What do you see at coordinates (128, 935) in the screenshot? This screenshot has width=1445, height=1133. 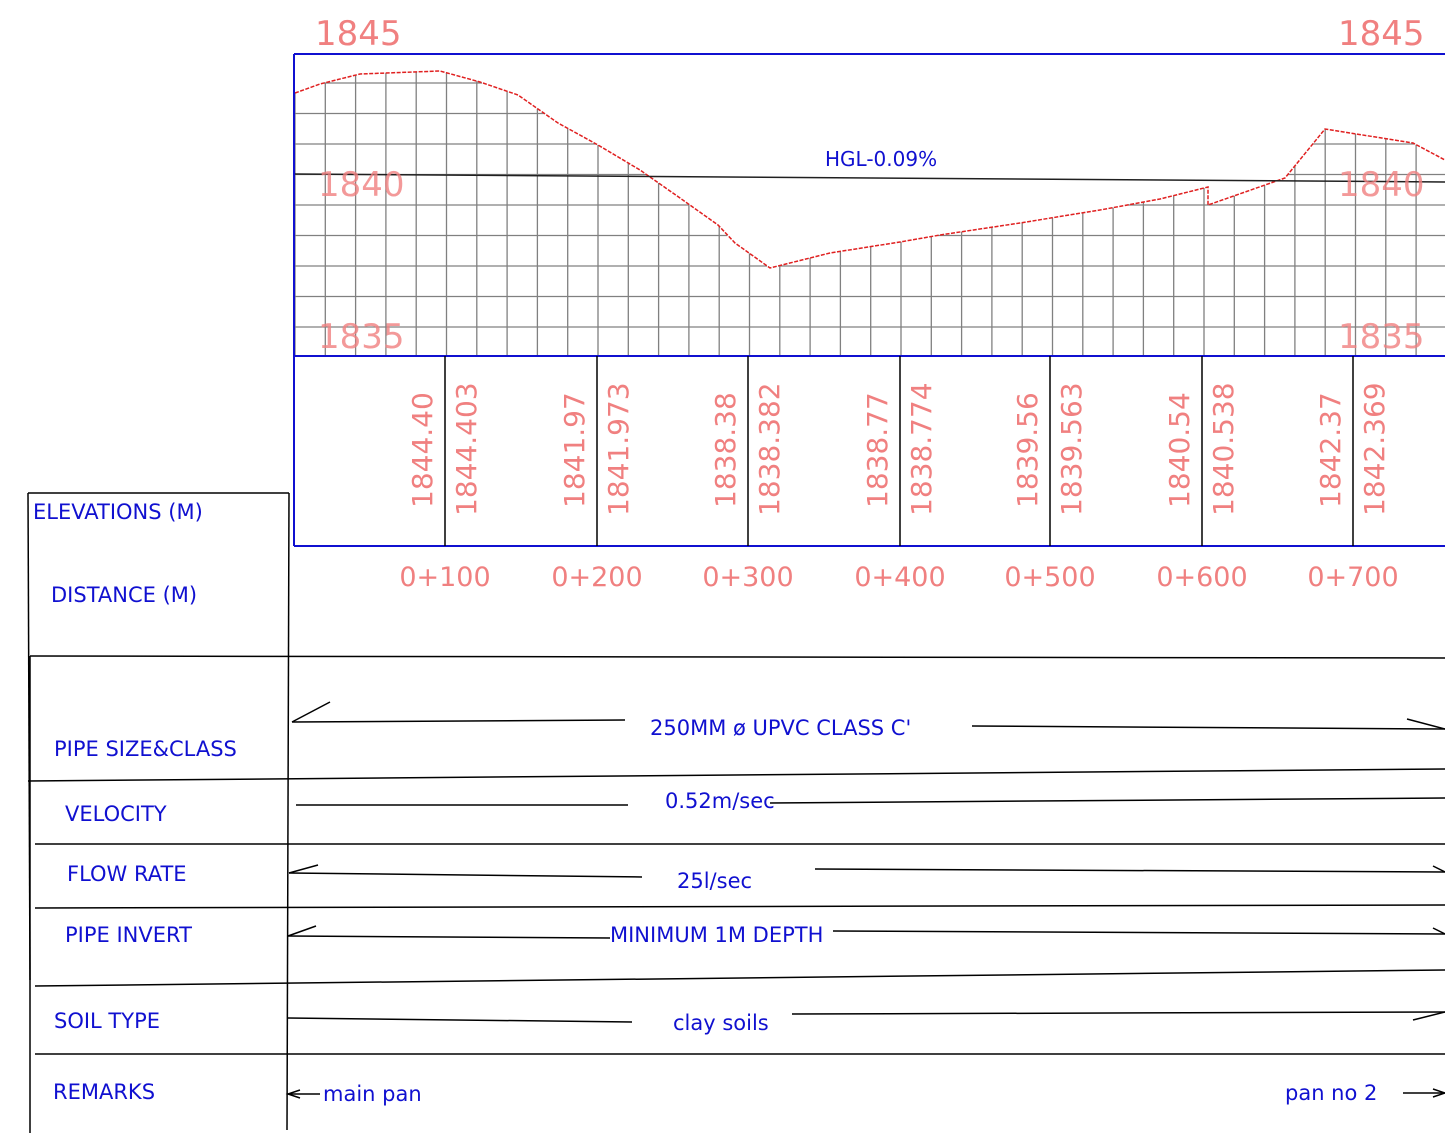 I see `pipe-invert-label: PIPE INVERT` at bounding box center [128, 935].